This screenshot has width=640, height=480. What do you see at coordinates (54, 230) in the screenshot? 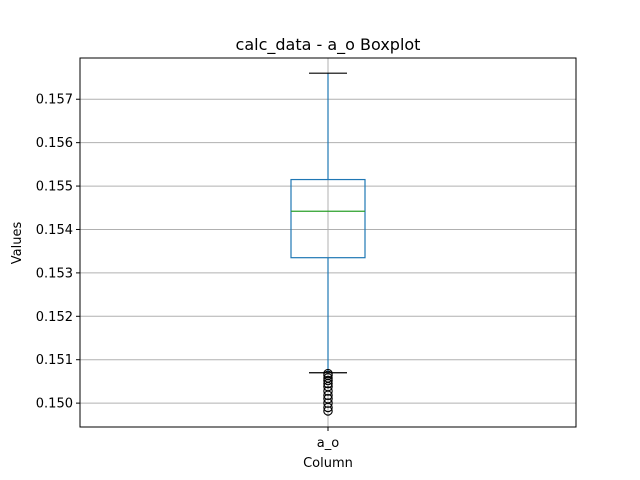
I see `y-tick-label: 0.154` at bounding box center [54, 230].